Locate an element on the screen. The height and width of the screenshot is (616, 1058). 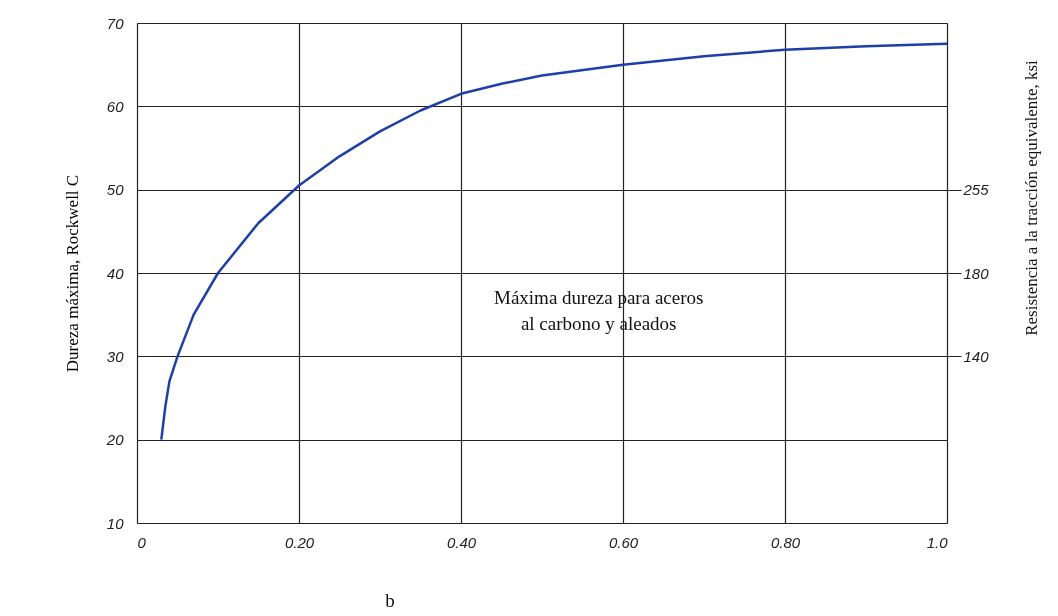
x-tick-label: 0 is located at coordinates (142, 542).